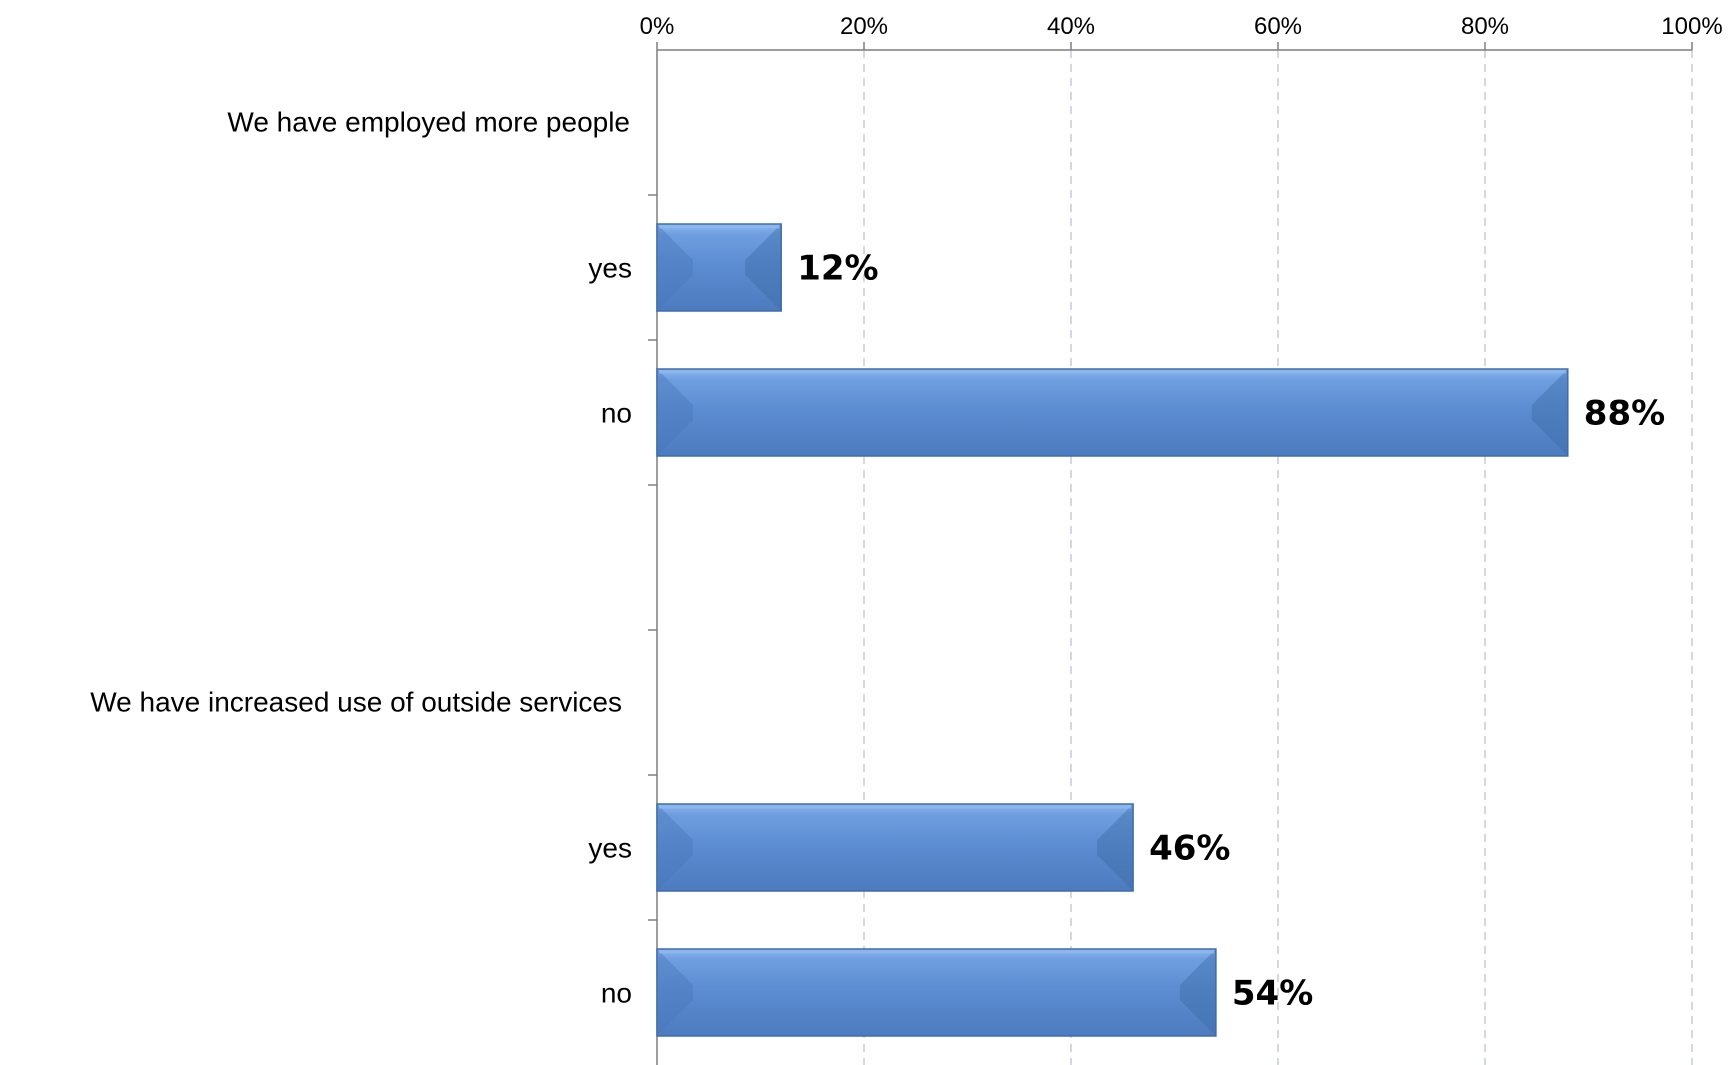 The height and width of the screenshot is (1065, 1731). Describe the element at coordinates (1278, 26) in the screenshot. I see `x-tick-label: 60%` at that location.